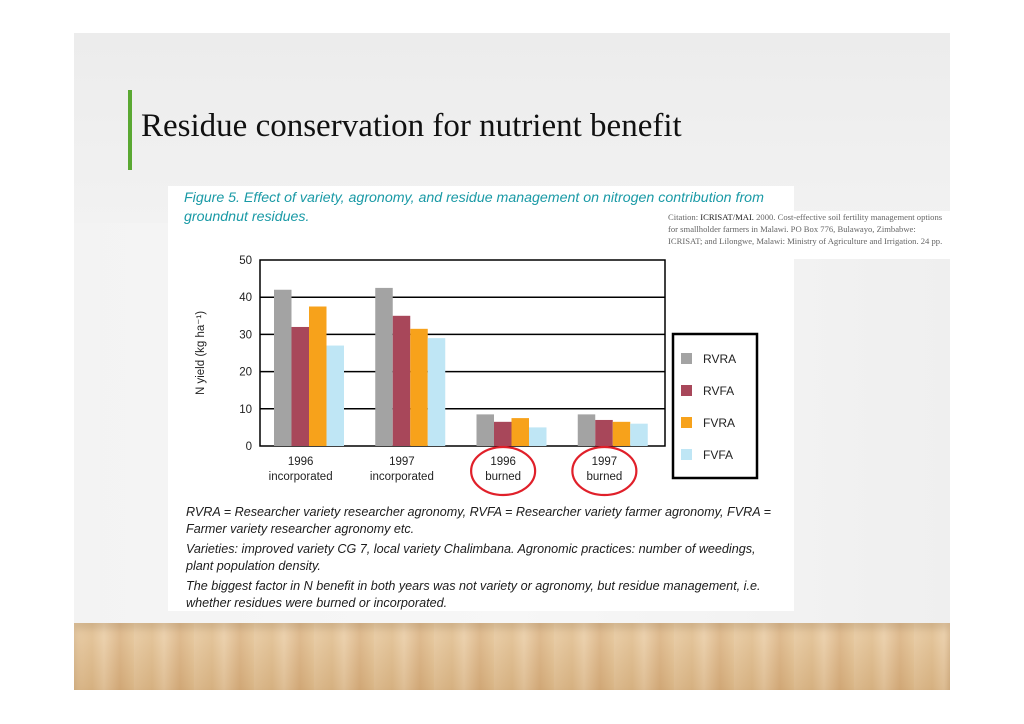 Image resolution: width=1024 pixels, height=724 pixels. I want to click on y-tick-label: 30, so click(245, 335).